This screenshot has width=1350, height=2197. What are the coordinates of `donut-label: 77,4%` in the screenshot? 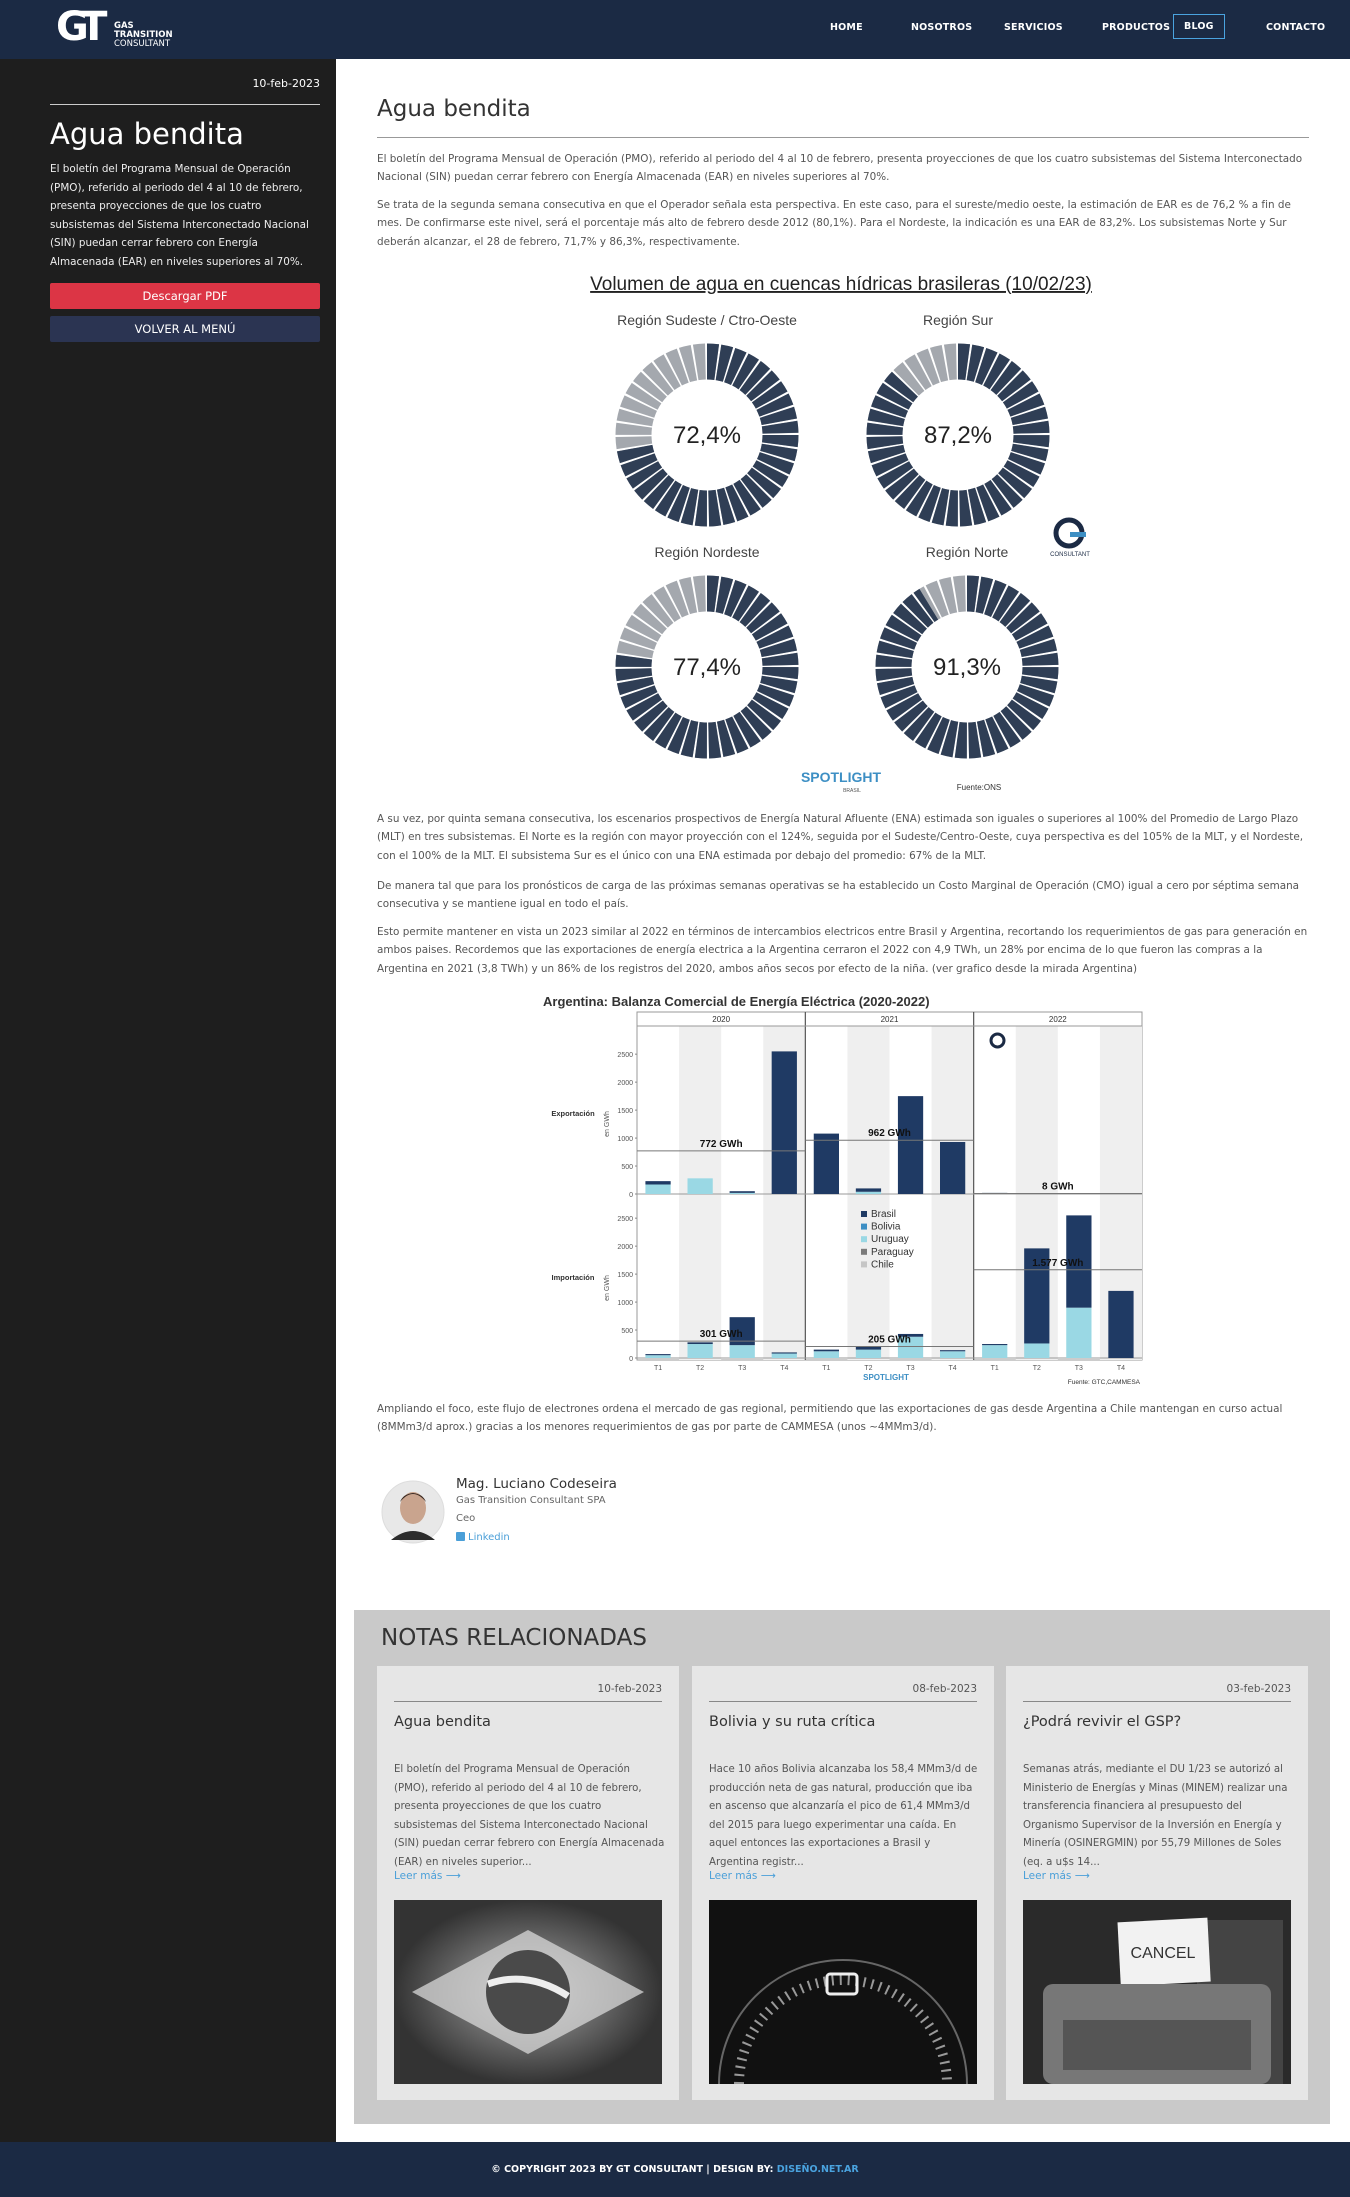 It's located at (707, 667).